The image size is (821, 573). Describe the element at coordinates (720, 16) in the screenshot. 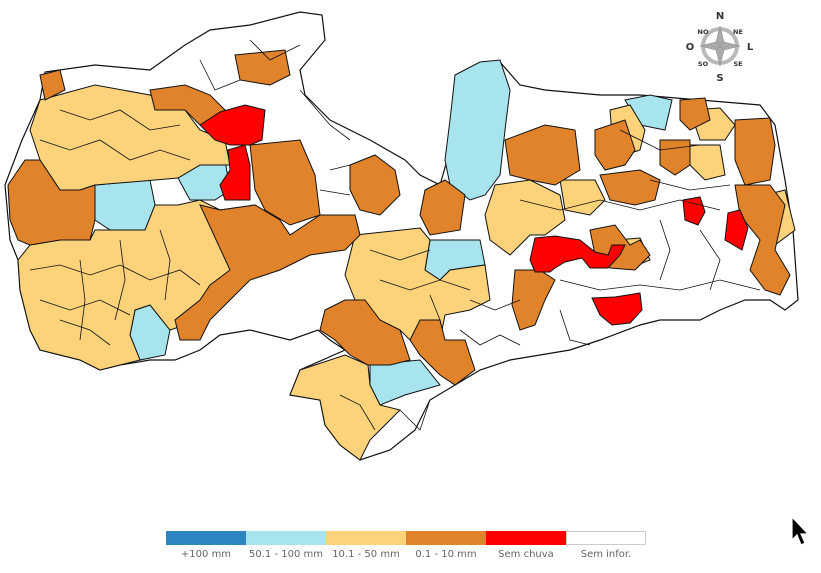

I see `compass-north: N` at that location.